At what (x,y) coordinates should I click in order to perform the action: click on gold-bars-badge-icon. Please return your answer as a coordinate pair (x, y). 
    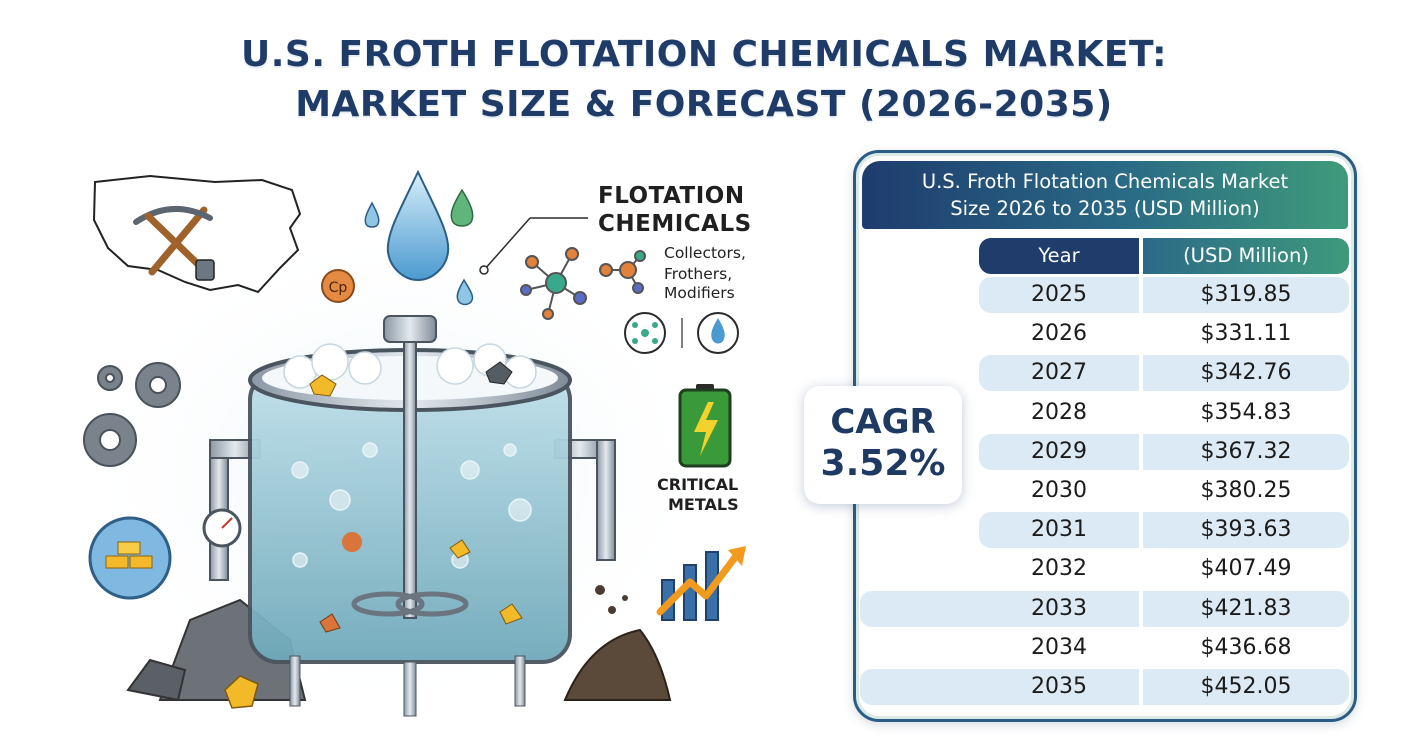
    Looking at the image, I should click on (130, 558).